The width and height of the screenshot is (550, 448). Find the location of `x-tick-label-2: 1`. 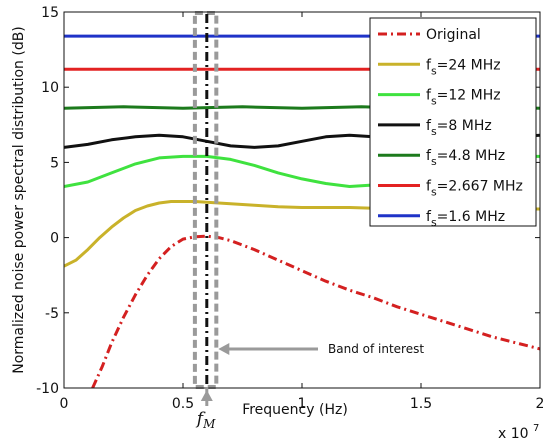

x-tick-label-2: 1 is located at coordinates (302, 404).